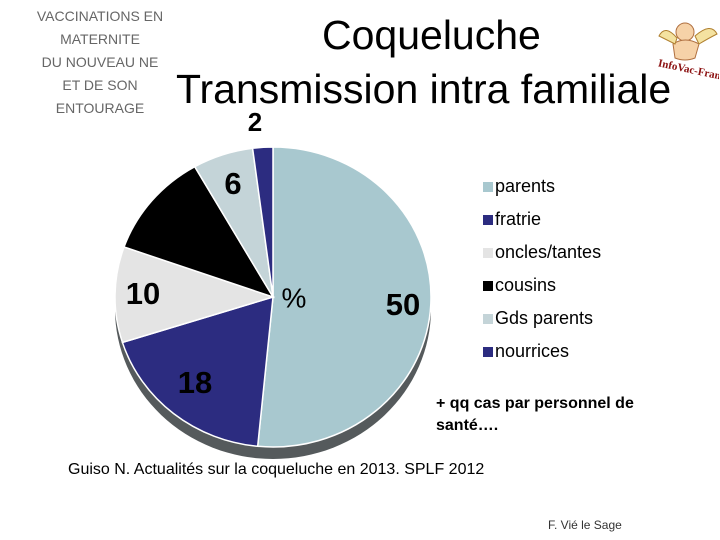 The width and height of the screenshot is (720, 540). I want to click on pie-slice-nourrices, so click(262, 222).